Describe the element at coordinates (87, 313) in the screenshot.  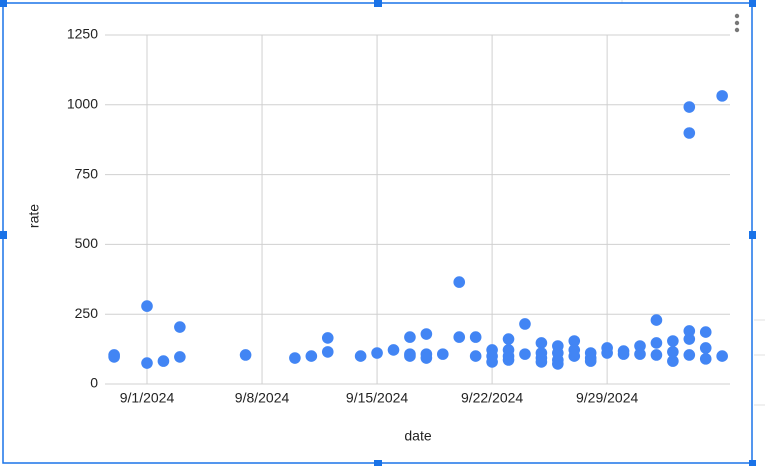
I see `y-tick-label: 250` at that location.